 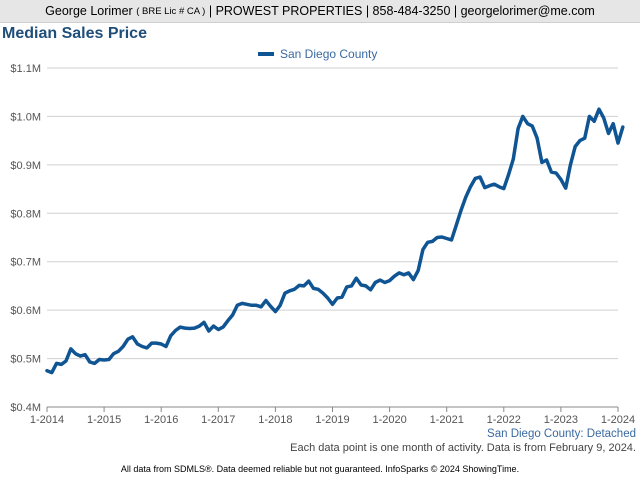 What do you see at coordinates (275, 420) in the screenshot?
I see `x-tick-label: 1-2018` at bounding box center [275, 420].